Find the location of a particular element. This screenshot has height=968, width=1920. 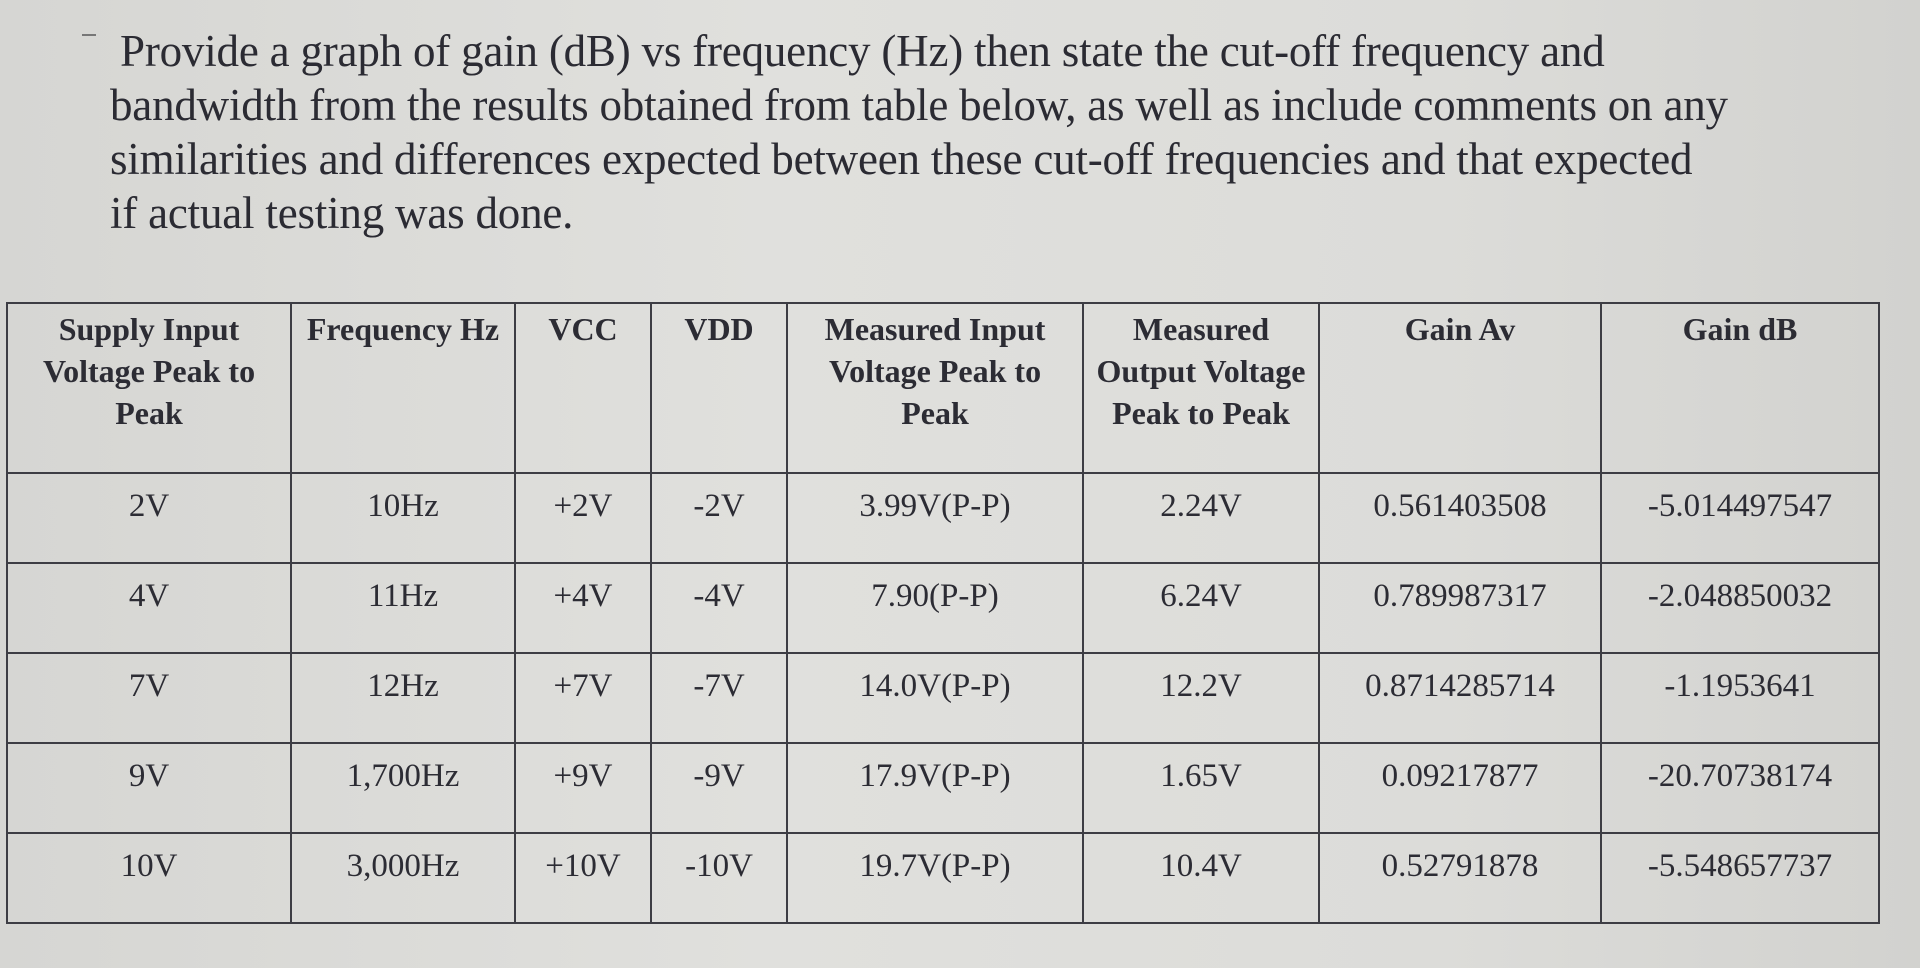

cell-frequency: 3,000Hz is located at coordinates (403, 878).